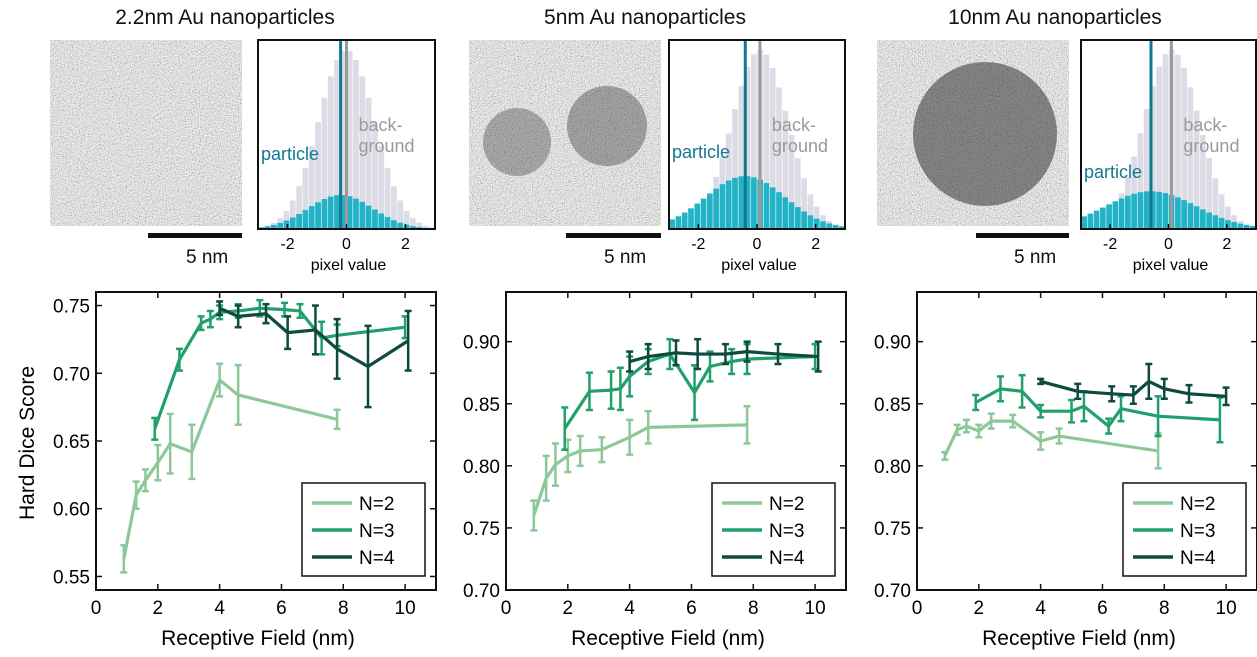  Describe the element at coordinates (1097, 407) in the screenshot. I see `series-line-N=3` at that location.